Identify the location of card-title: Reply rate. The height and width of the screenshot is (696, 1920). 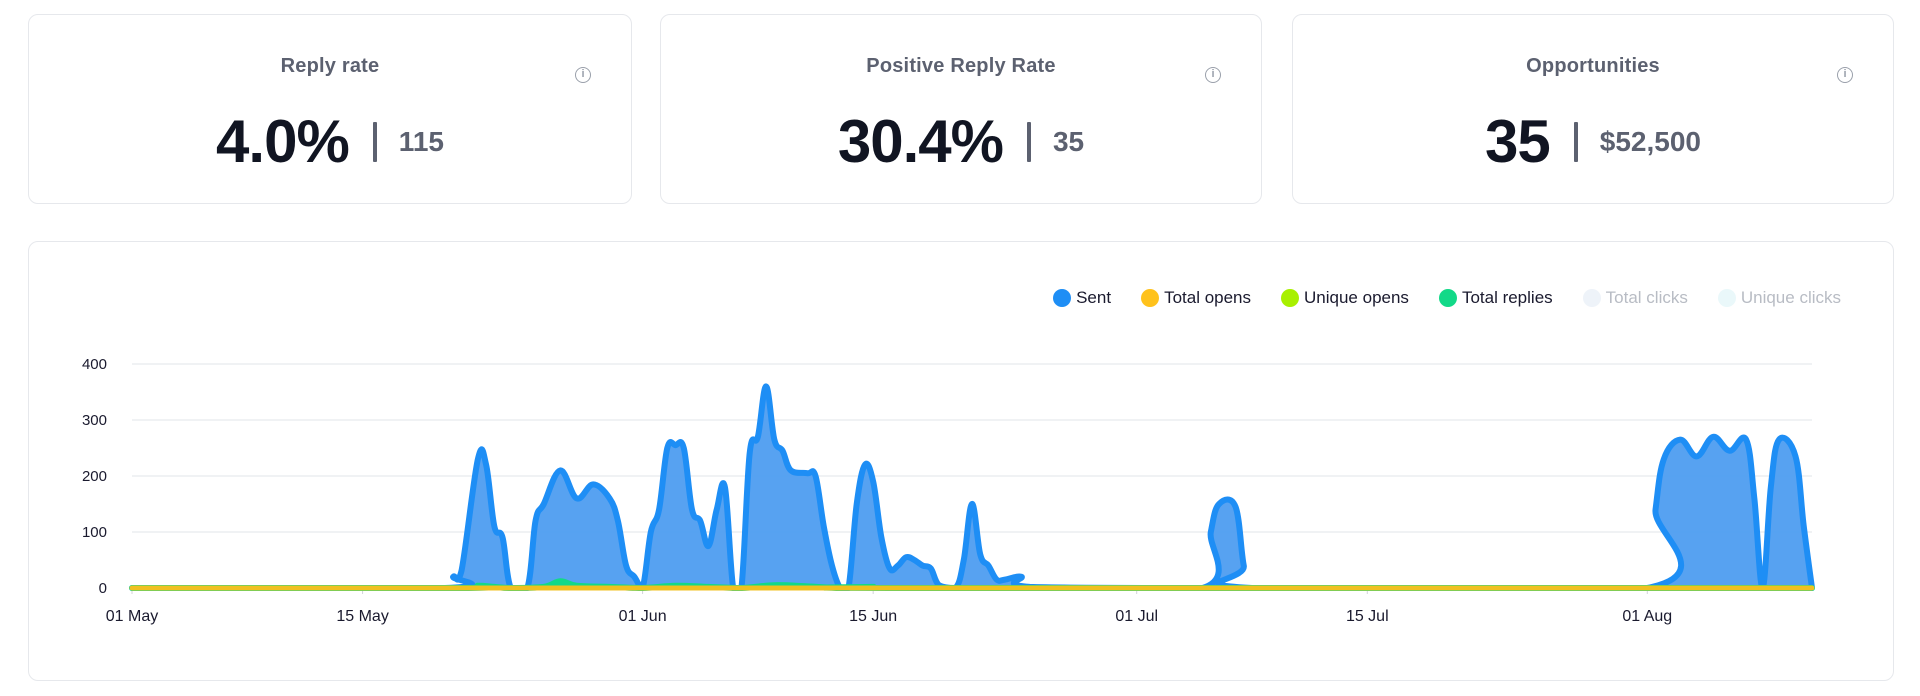
(330, 66).